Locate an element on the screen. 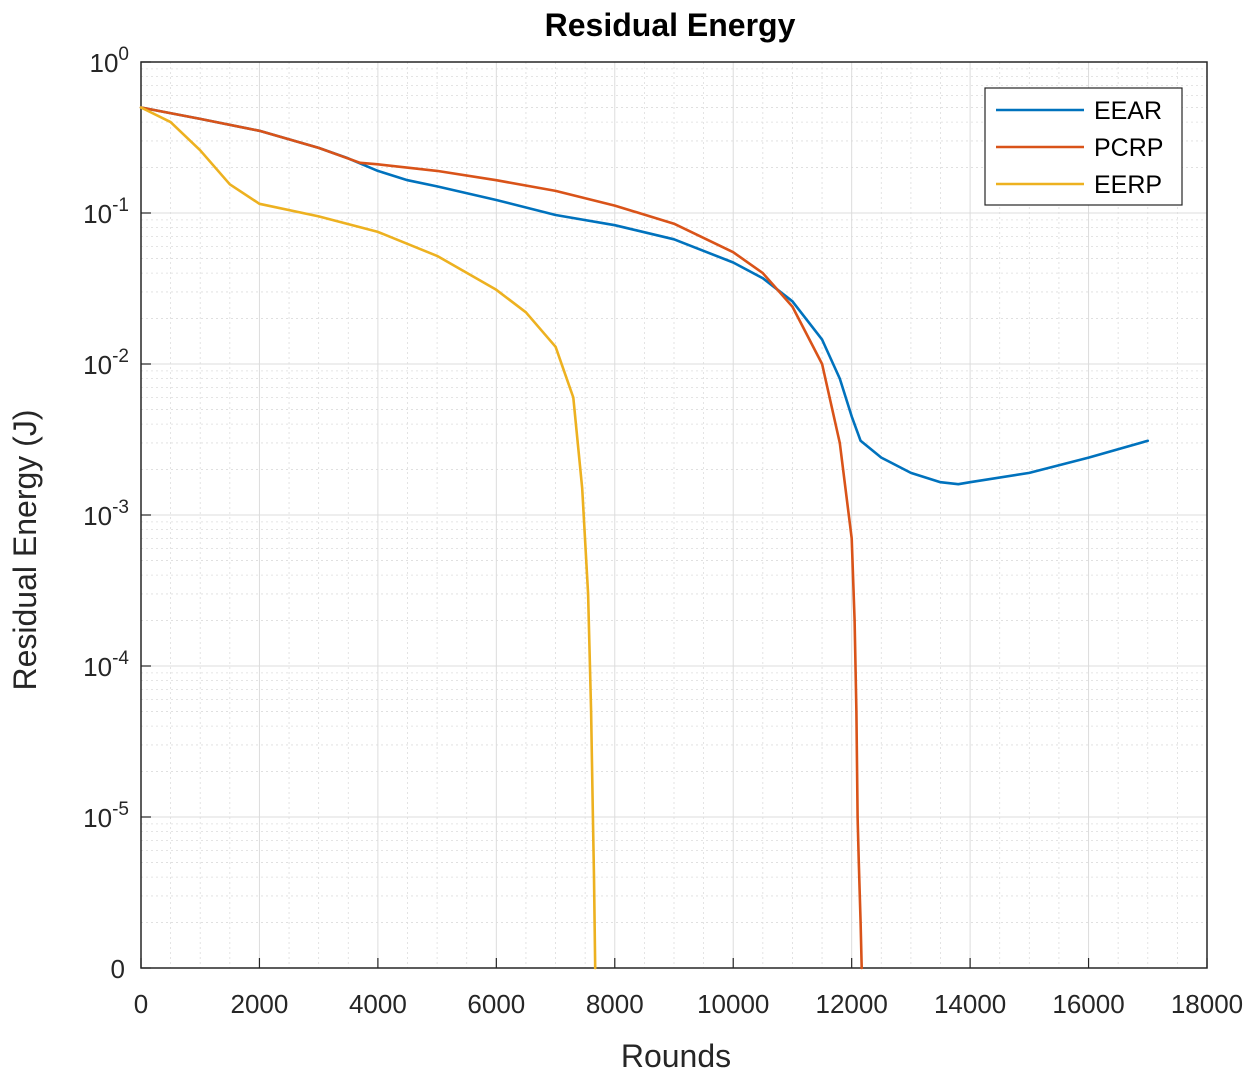 This screenshot has height=1079, width=1255. y-tick-label: 10⁻³ is located at coordinates (106, 514).